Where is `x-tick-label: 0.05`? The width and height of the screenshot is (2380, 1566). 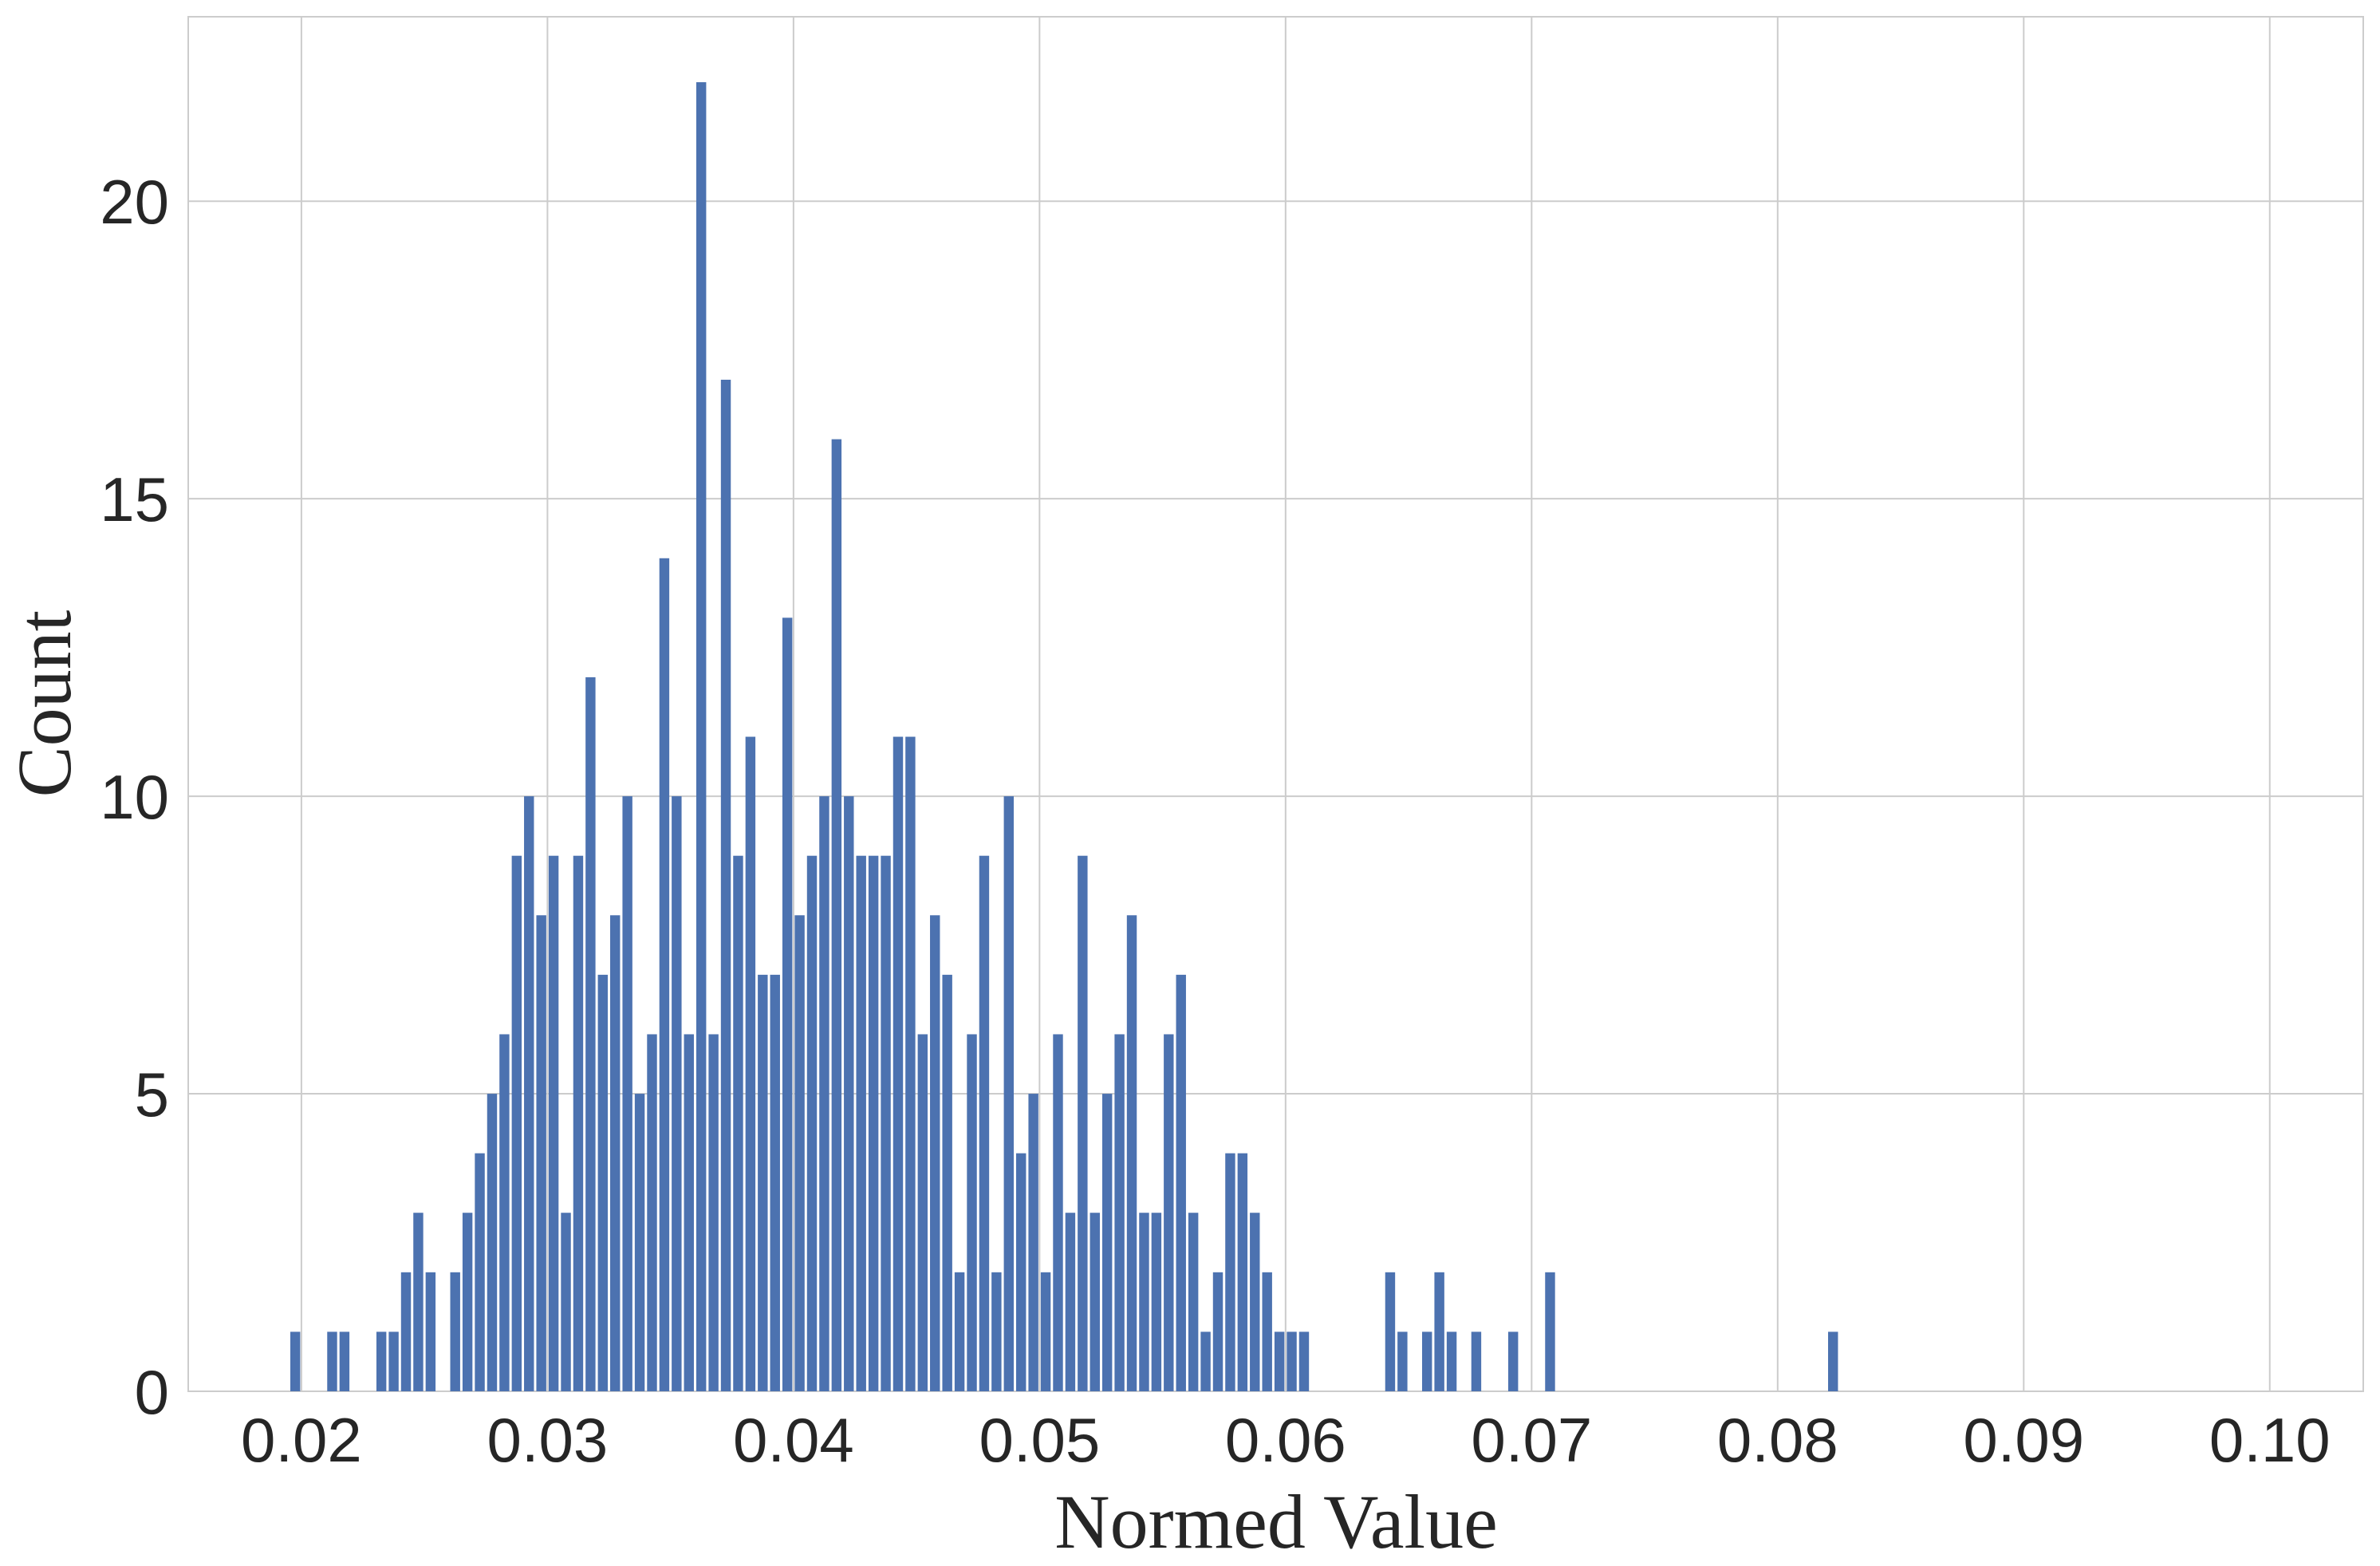 x-tick-label: 0.05 is located at coordinates (1039, 1440).